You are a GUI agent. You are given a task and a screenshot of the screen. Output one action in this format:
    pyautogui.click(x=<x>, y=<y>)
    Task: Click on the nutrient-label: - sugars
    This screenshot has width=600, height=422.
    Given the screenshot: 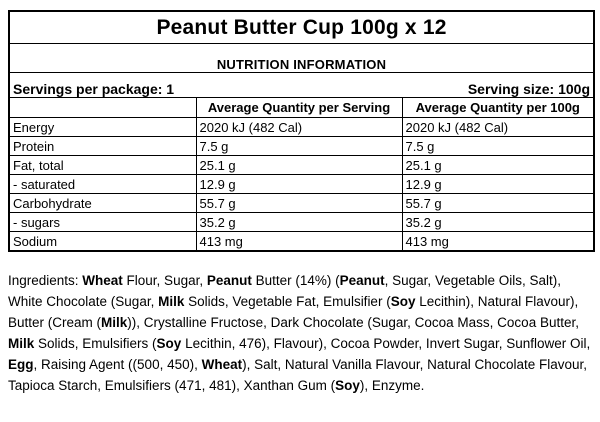 What is the action you would take?
    pyautogui.click(x=102, y=222)
    